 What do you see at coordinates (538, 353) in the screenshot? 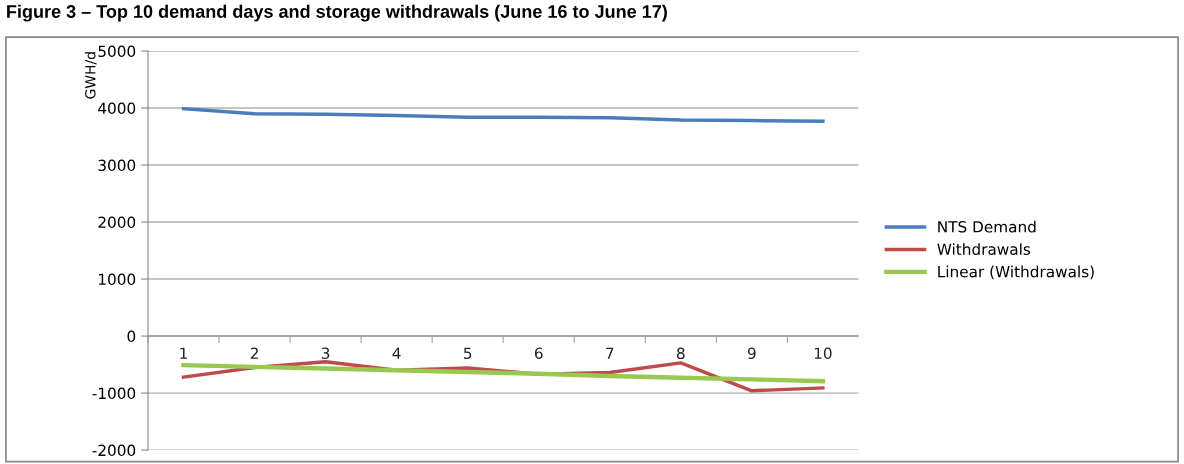
I see `x-tick-label: 6` at bounding box center [538, 353].